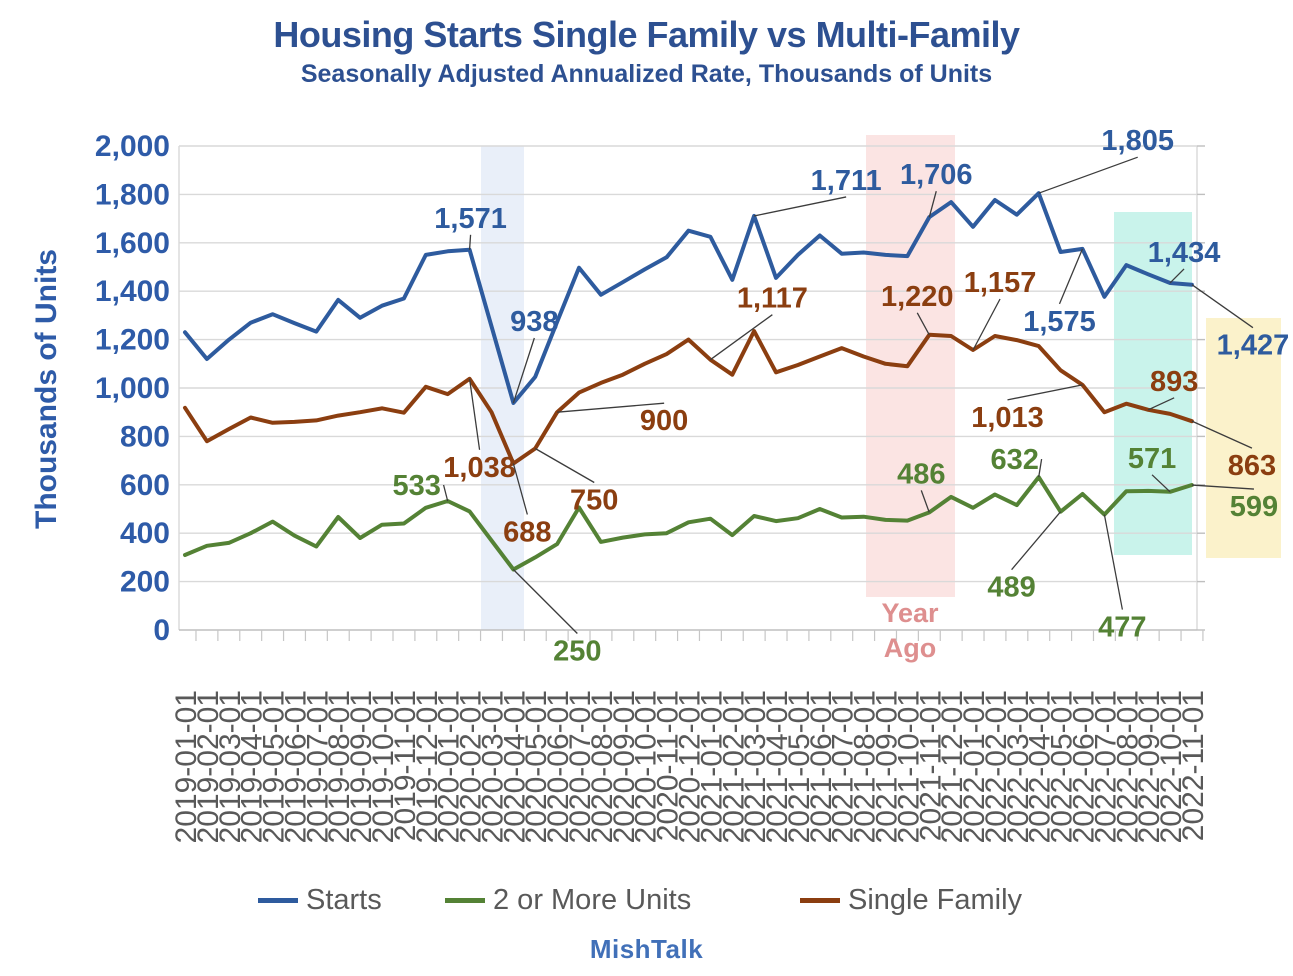 Image resolution: width=1293 pixels, height=976 pixels. I want to click on x-tick-label: 2021-04-01, so click(777, 766).